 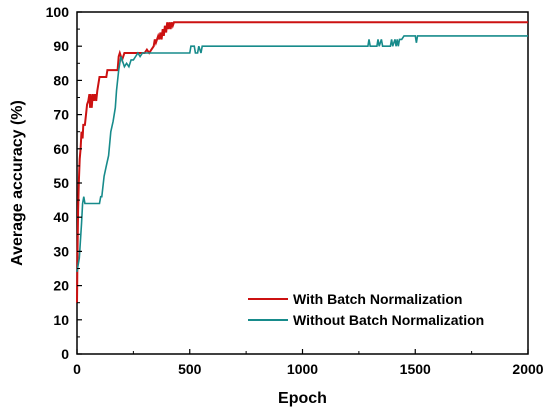 I want to click on legend-label-with-bn: With Batch Normalization, so click(x=377, y=299).